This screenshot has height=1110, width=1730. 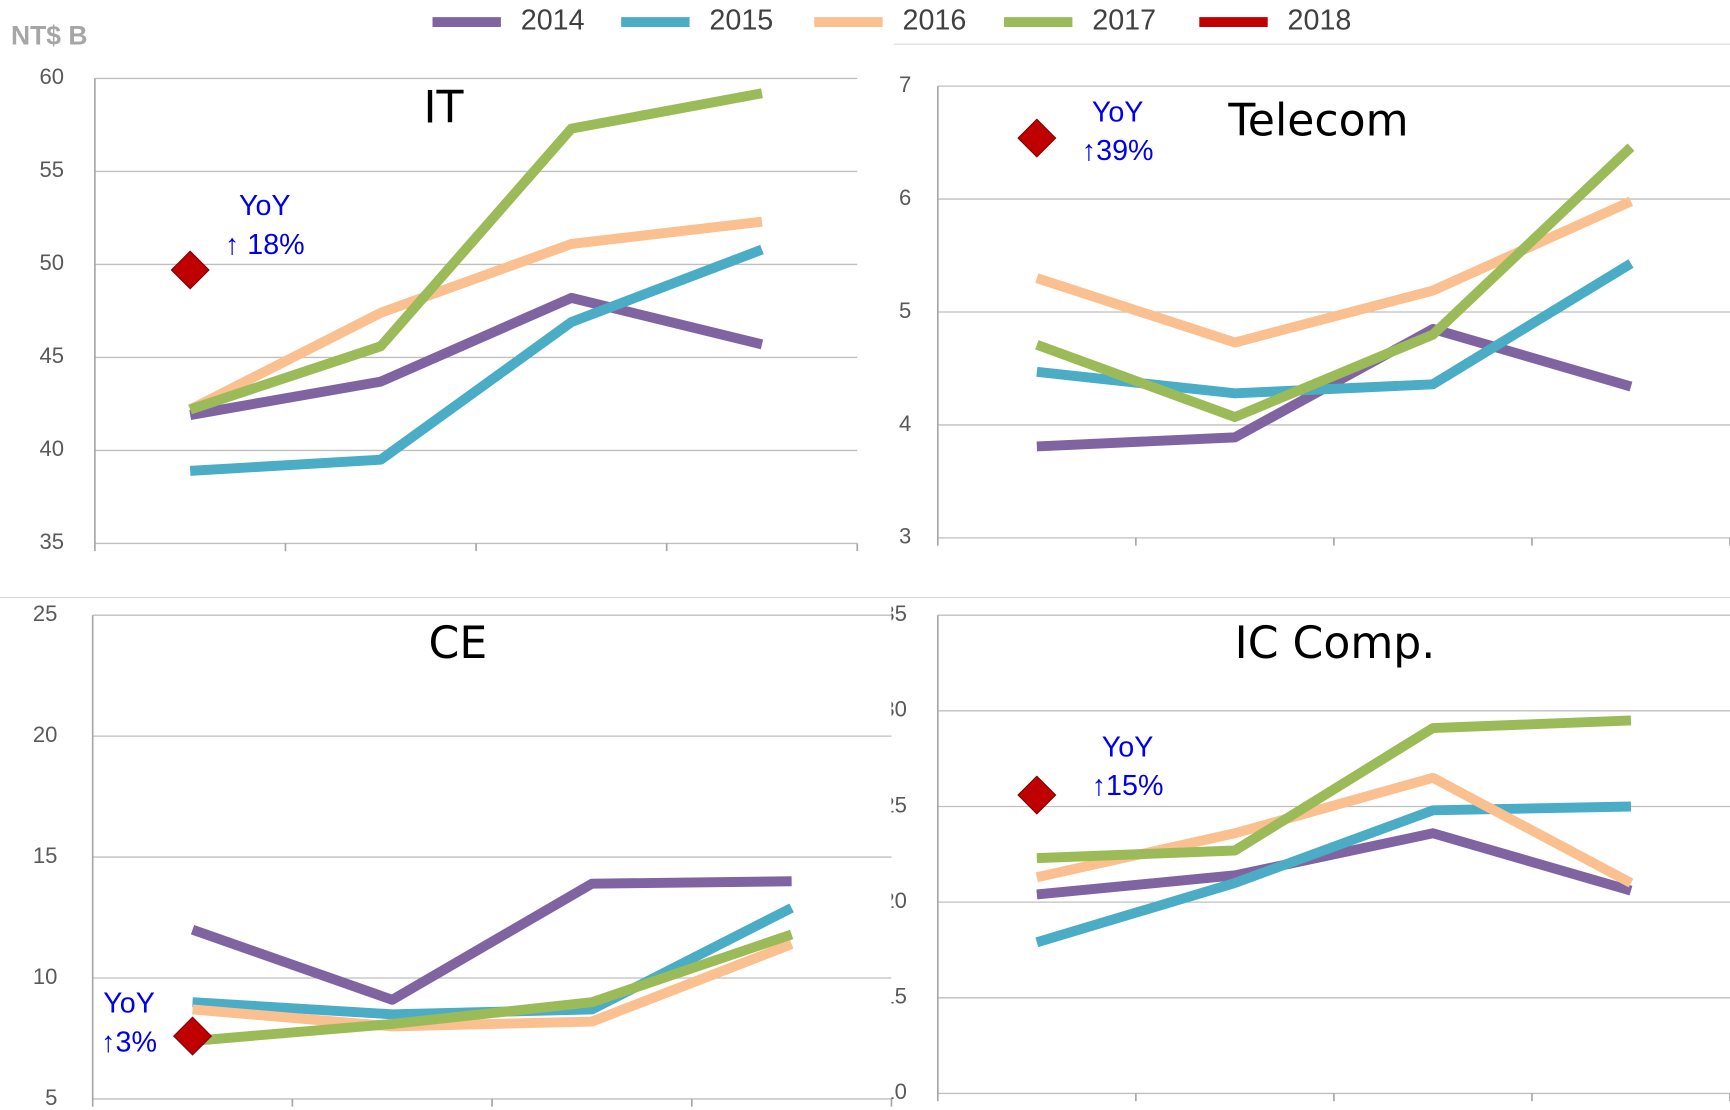 I want to click on chart-title: IT, so click(x=444, y=107).